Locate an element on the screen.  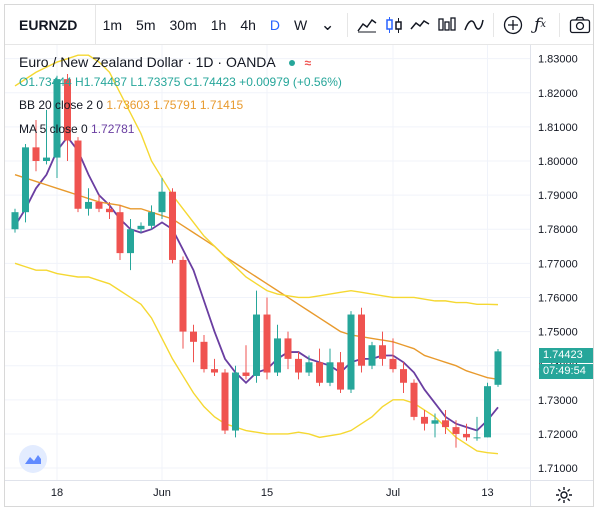
y-tick-label: 1.83000 is located at coordinates (558, 60).